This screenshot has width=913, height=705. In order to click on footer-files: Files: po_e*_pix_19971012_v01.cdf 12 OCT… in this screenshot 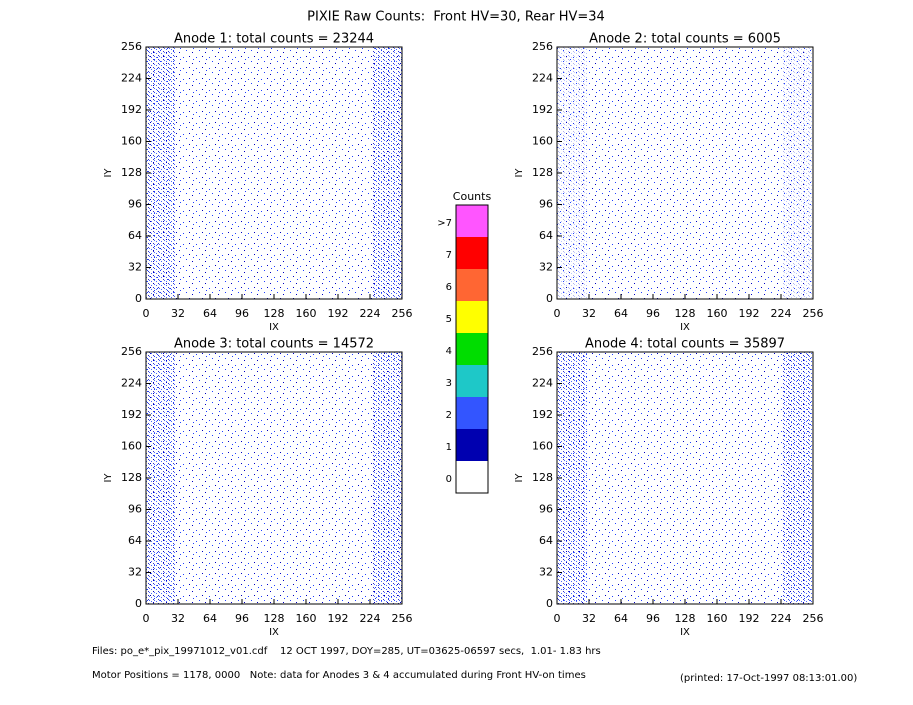, I will do `click(346, 651)`.